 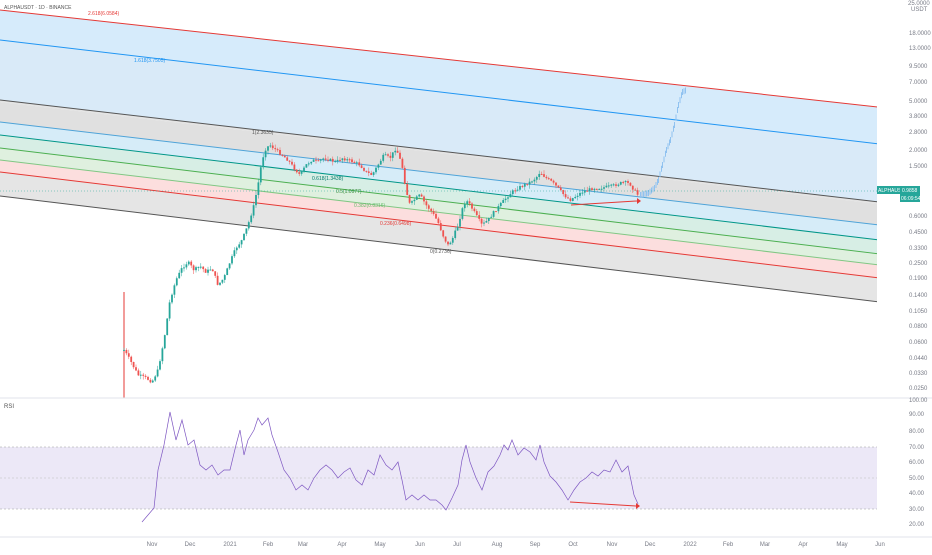 What do you see at coordinates (650, 545) in the screenshot?
I see `time-axis-label: Dec` at bounding box center [650, 545].